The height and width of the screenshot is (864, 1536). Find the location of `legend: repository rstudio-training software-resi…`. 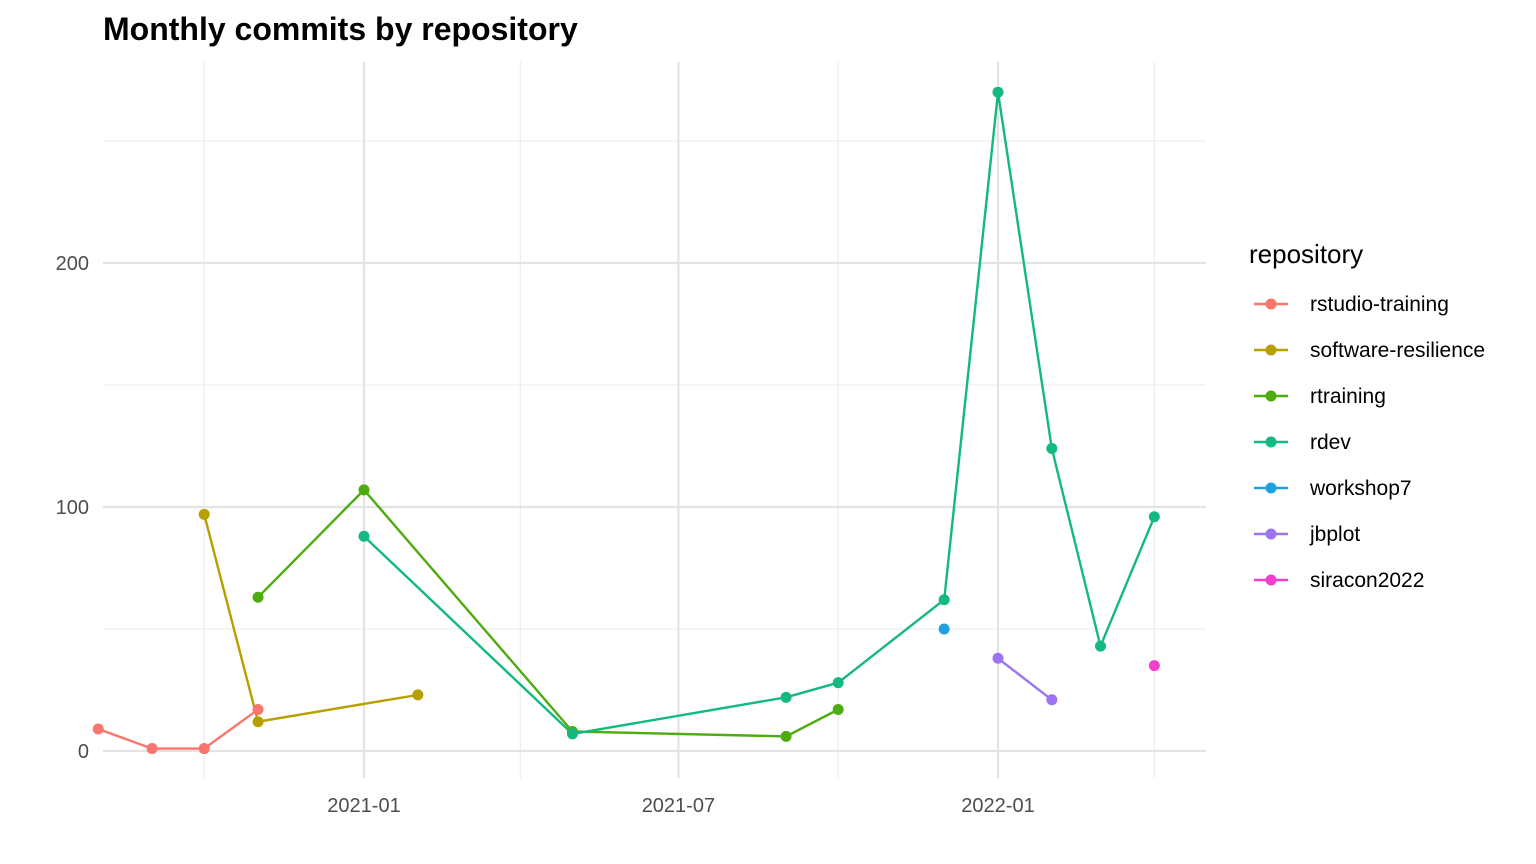

legend: repository rstudio-training software-resi… is located at coordinates (1367, 415).